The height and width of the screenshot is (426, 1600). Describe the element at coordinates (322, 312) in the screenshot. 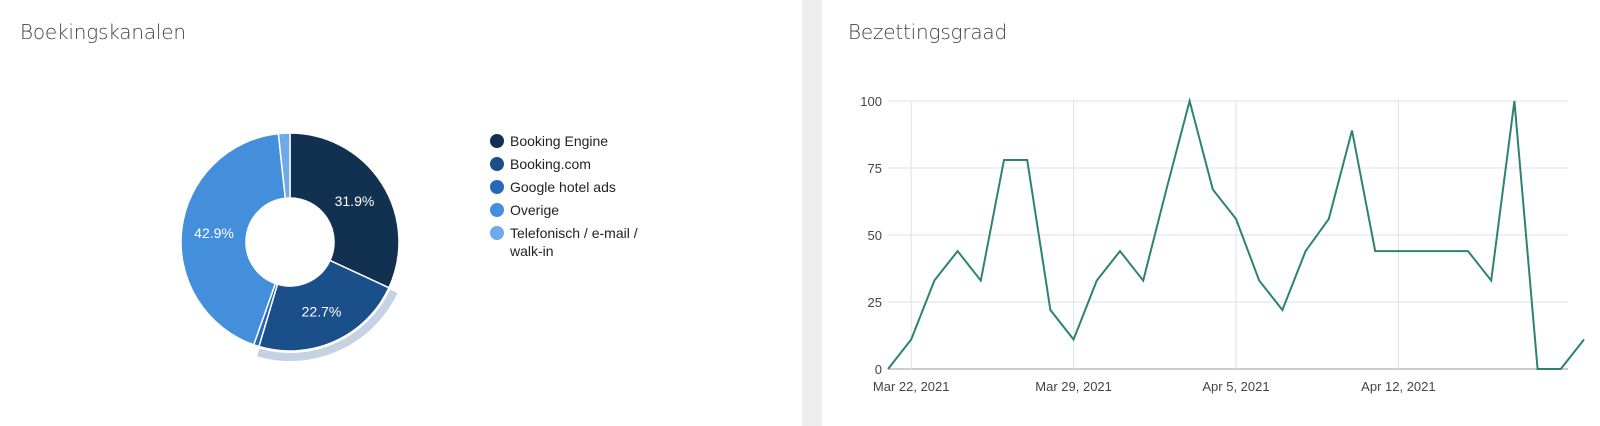

I see `slice-percentage-label: 22.7%` at that location.